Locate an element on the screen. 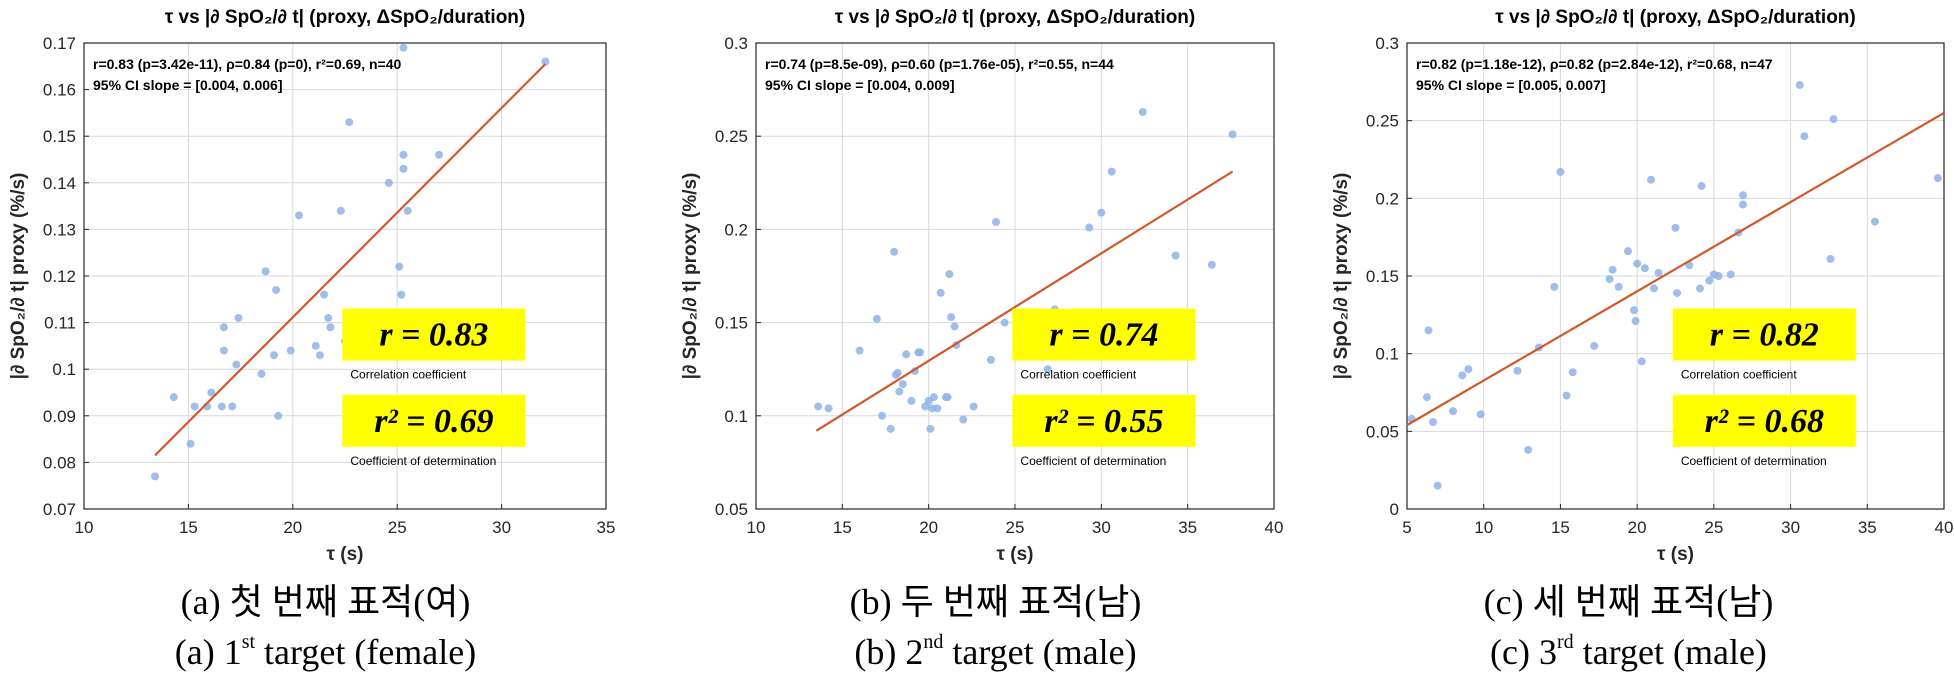  y-tick-label: 0.05 is located at coordinates (731, 509).